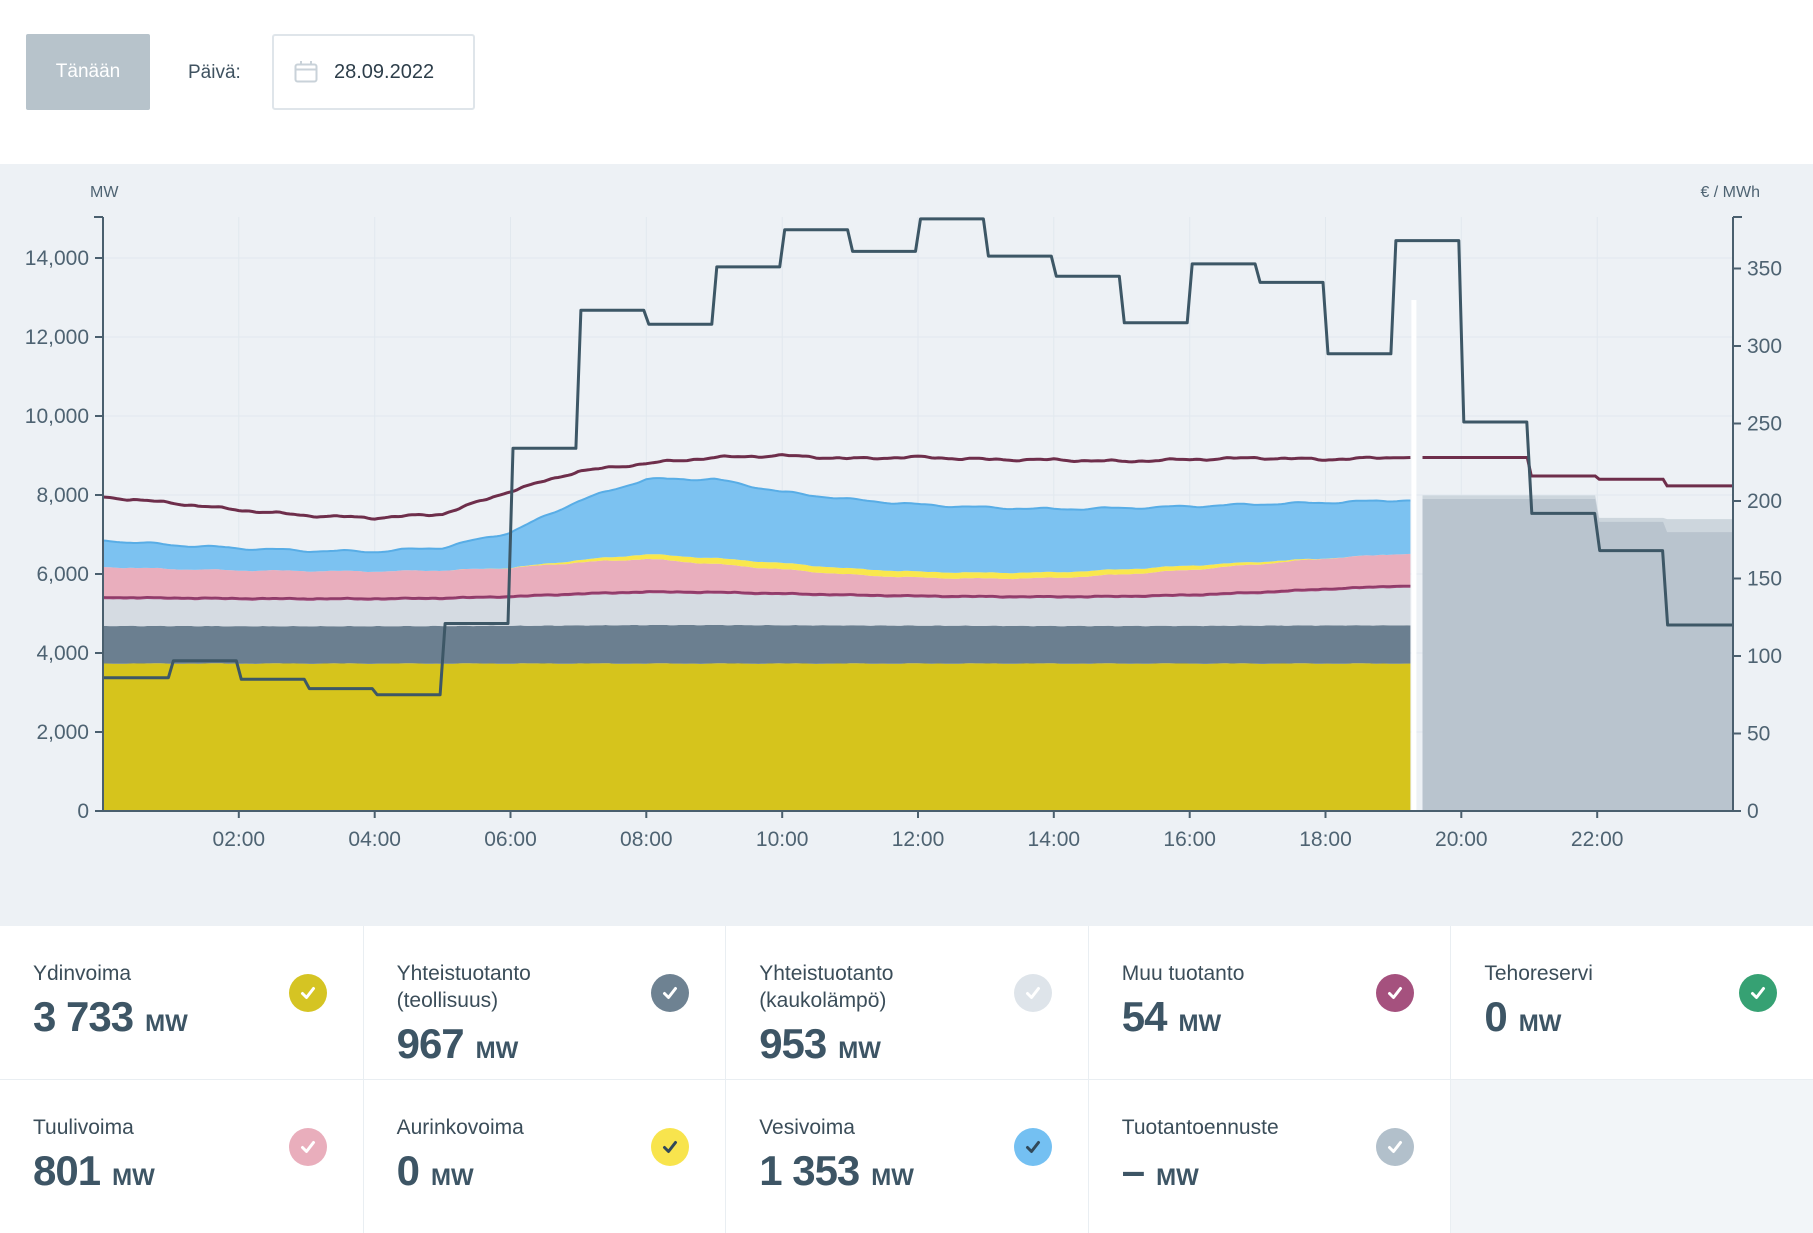 The width and height of the screenshot is (1813, 1233). What do you see at coordinates (757, 607) in the screenshot?
I see `area-yhteistuotanto-kaukol-mp-` at bounding box center [757, 607].